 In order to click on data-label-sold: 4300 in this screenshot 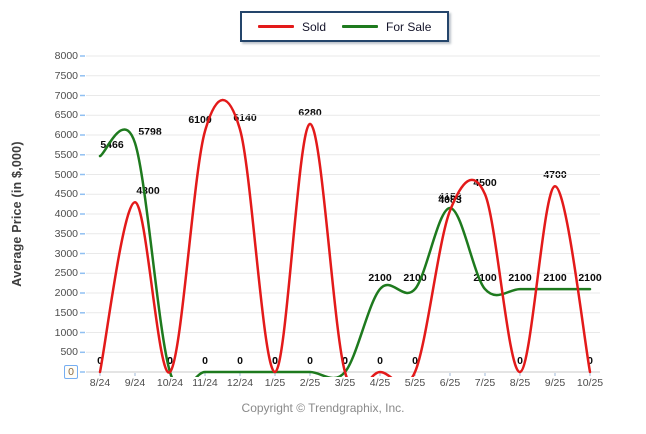, I will do `click(148, 191)`.